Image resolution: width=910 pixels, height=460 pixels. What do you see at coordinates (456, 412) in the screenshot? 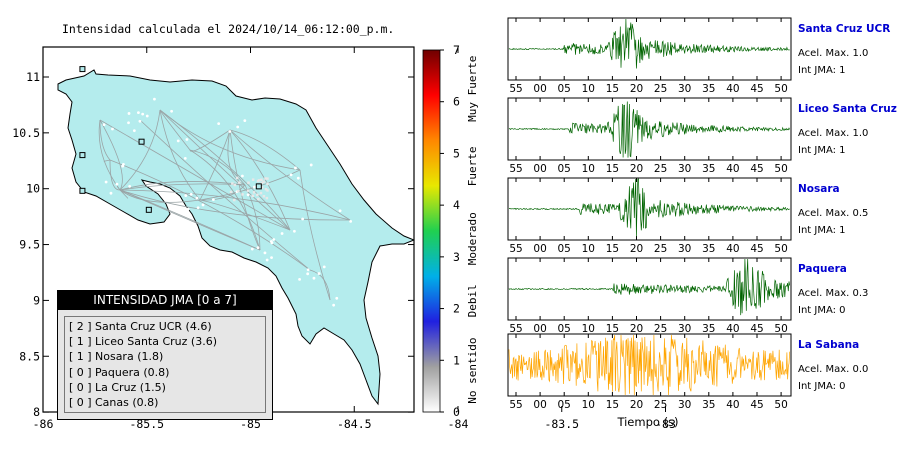
I see `colorbar-tick-label: 0` at bounding box center [456, 412].